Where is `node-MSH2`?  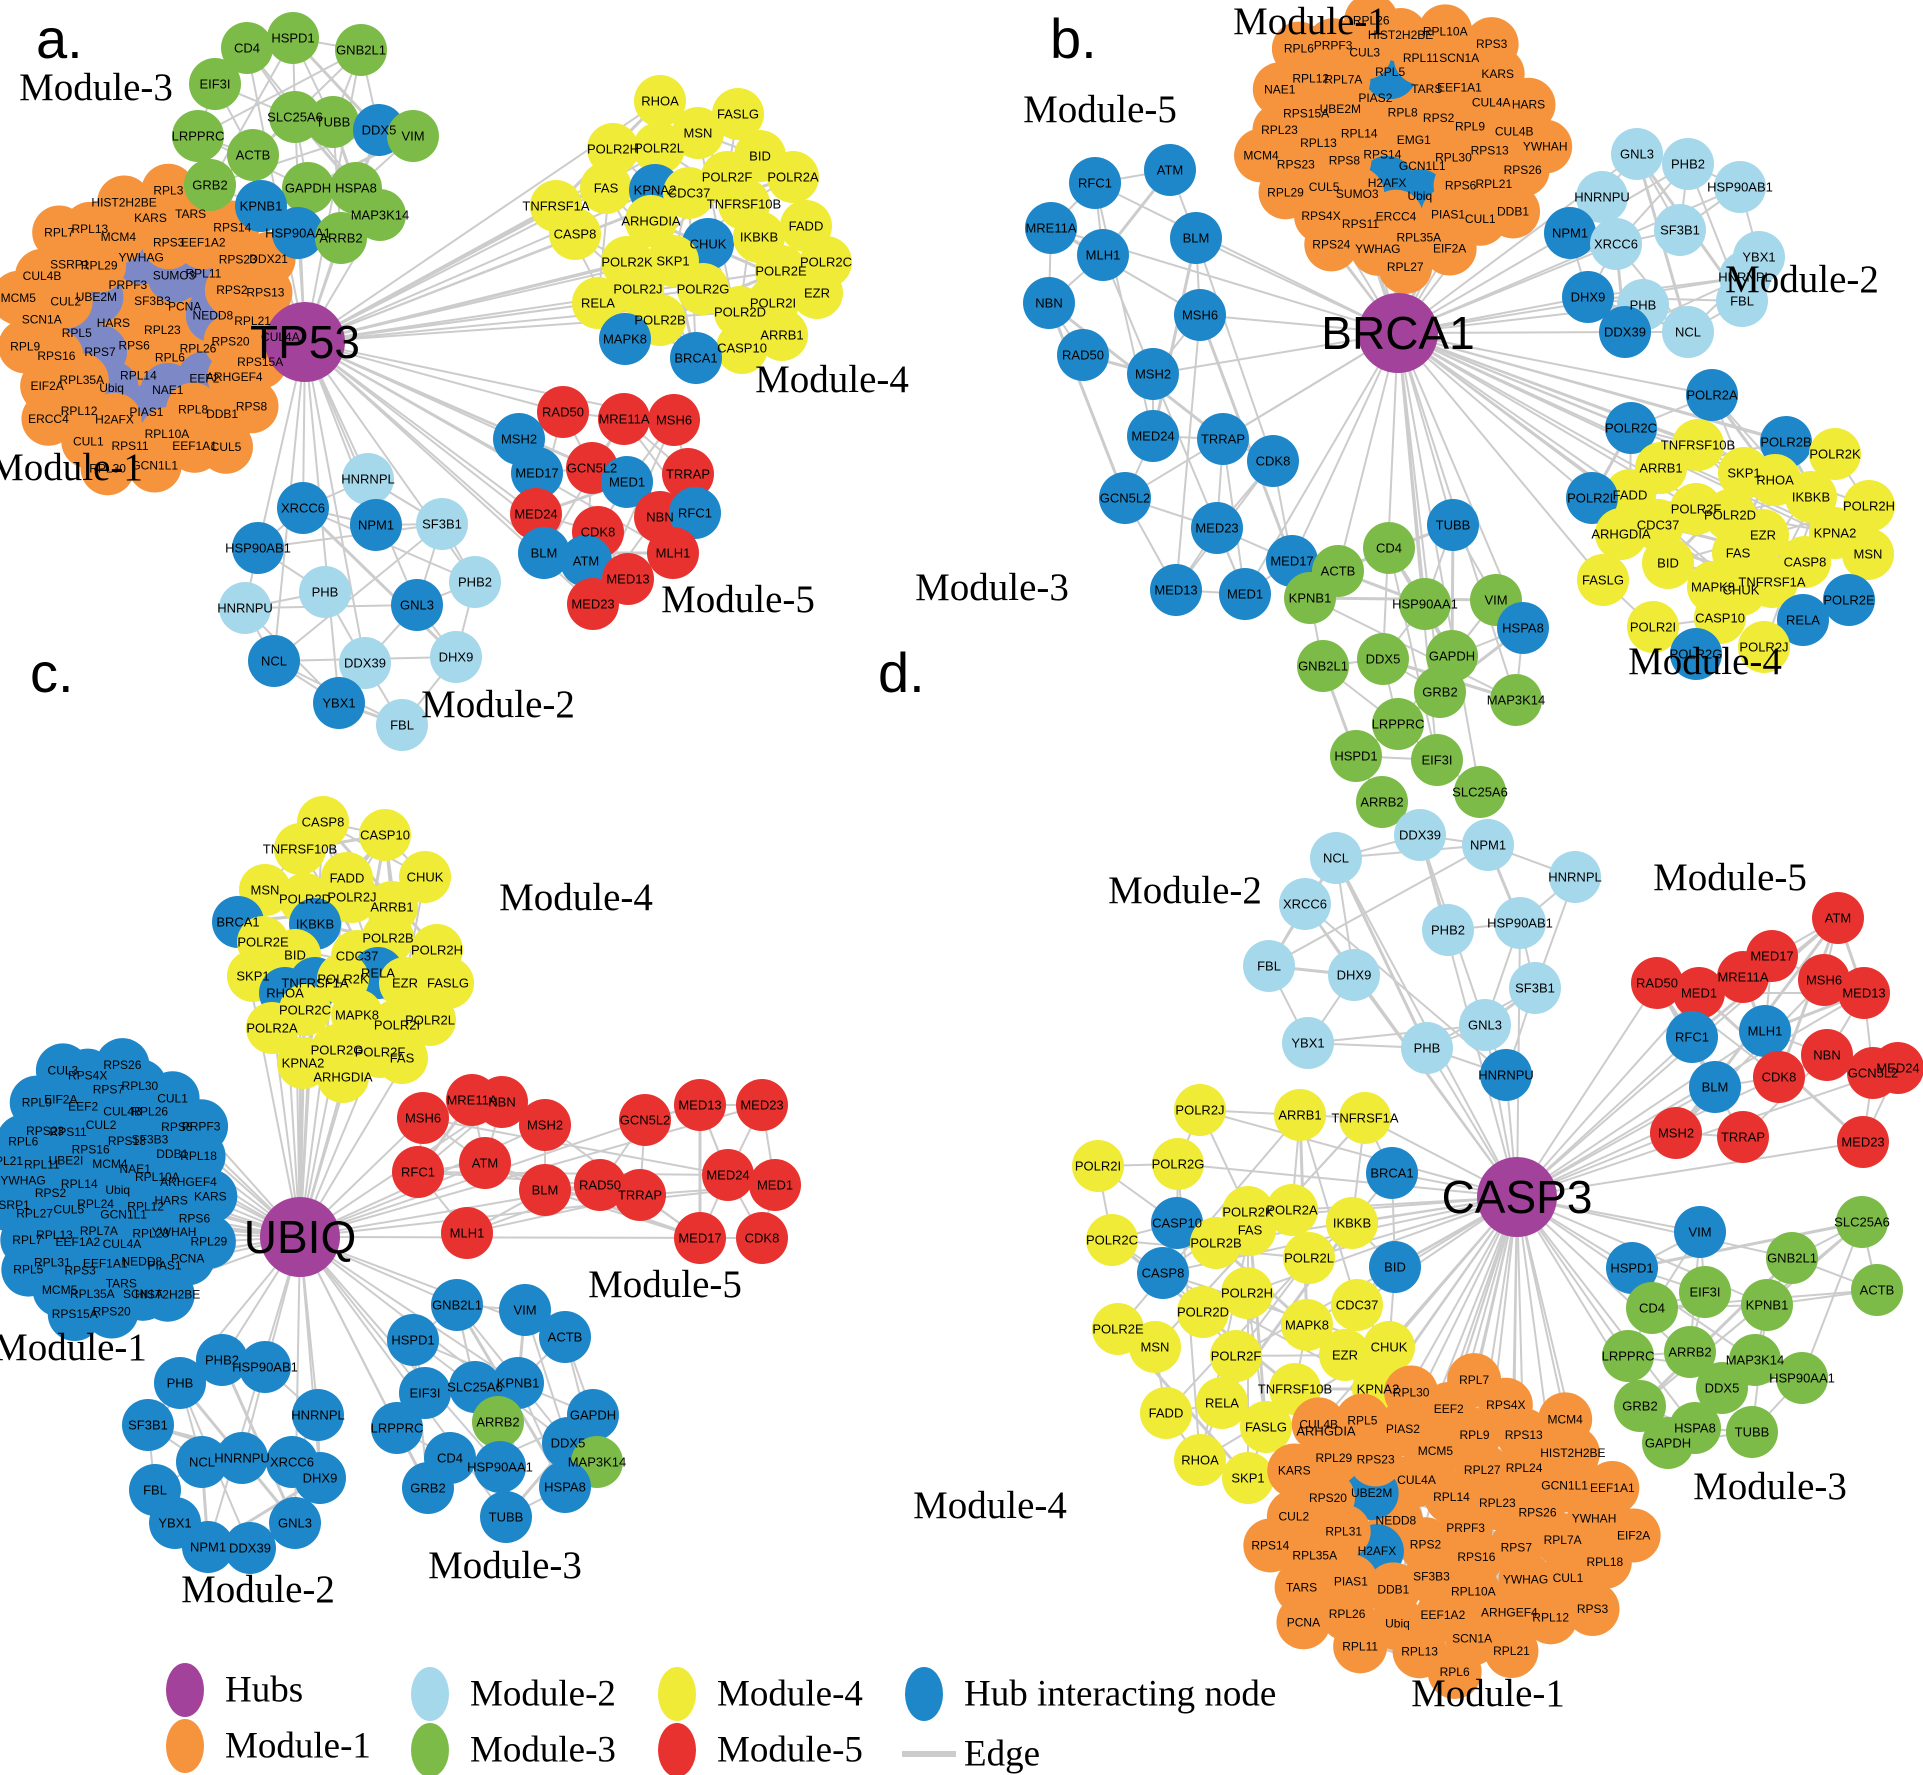 node-MSH2 is located at coordinates (1676, 1133).